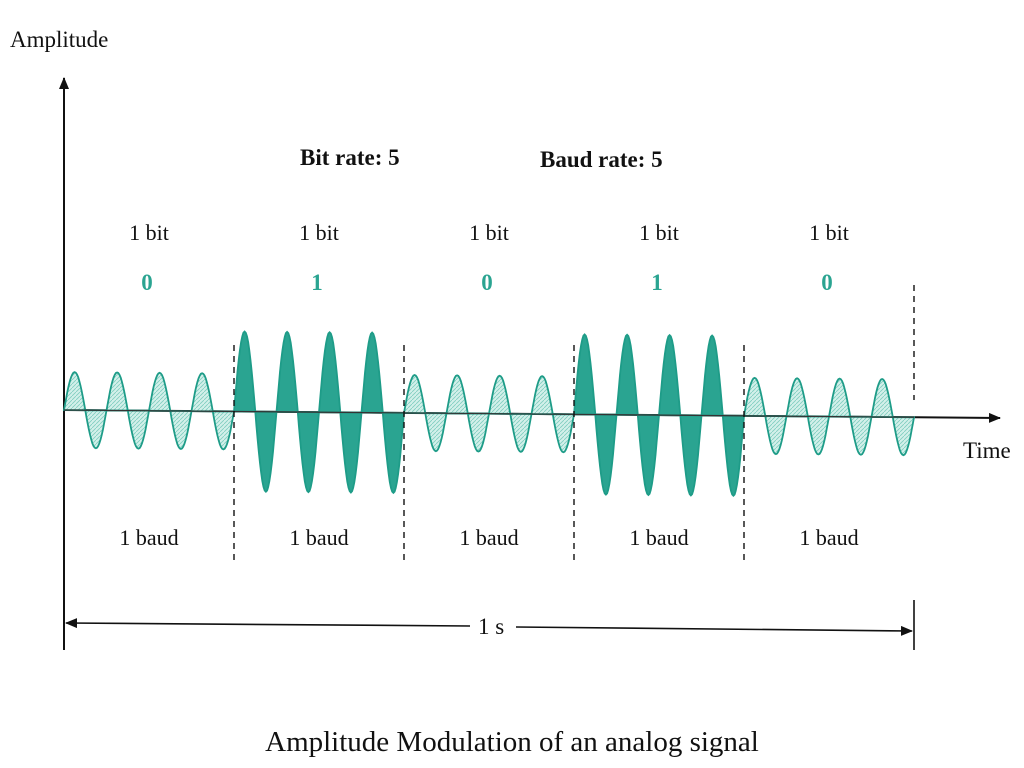  Describe the element at coordinates (350, 157) in the screenshot. I see `bit-rate-label: Bit rate: 5` at that location.